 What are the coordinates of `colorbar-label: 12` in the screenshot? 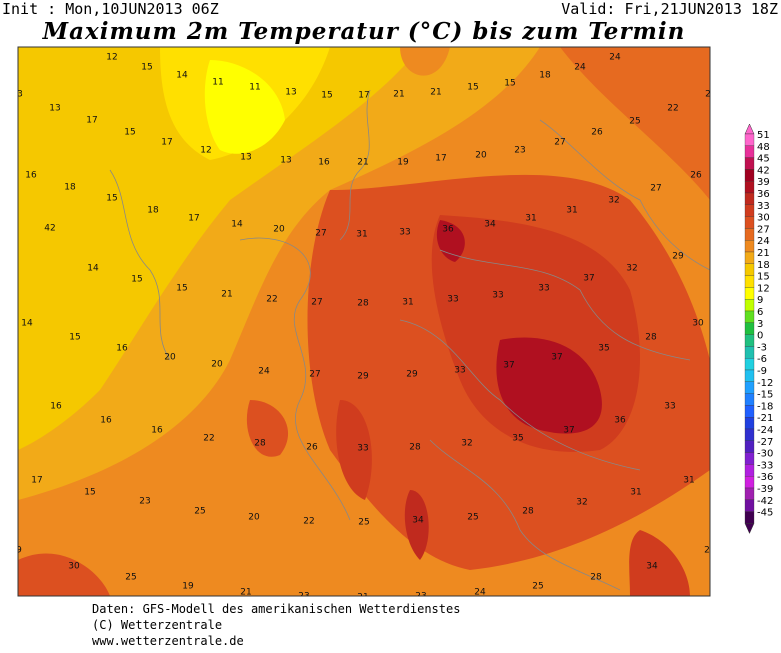 It's located at (763, 288).